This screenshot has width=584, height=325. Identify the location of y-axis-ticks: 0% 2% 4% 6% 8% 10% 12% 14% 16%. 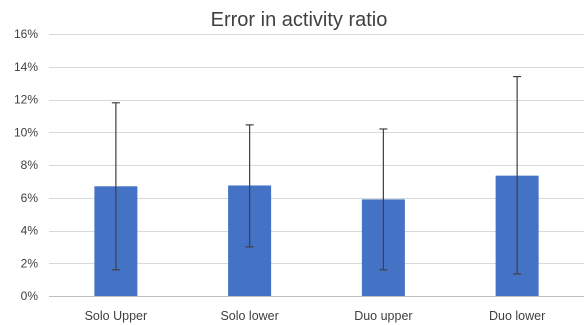
(26, 165).